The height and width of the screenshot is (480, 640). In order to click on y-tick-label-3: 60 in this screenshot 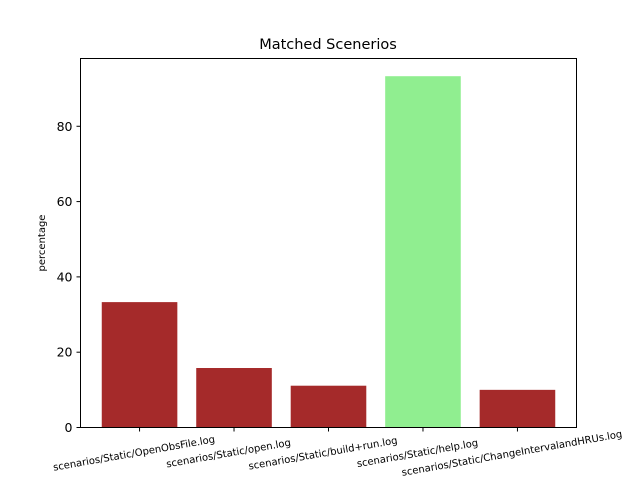, I will do `click(65, 201)`.